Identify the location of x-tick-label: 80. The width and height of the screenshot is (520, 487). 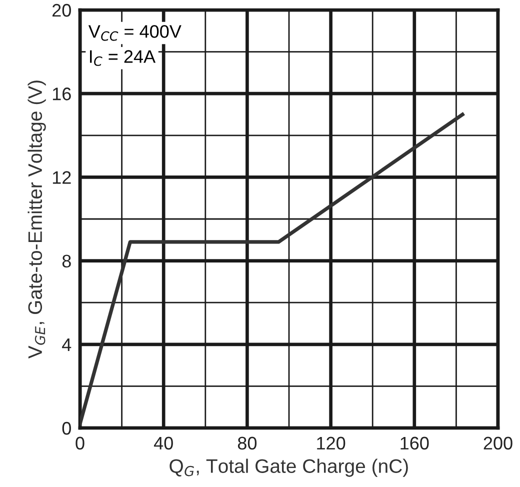
(247, 443).